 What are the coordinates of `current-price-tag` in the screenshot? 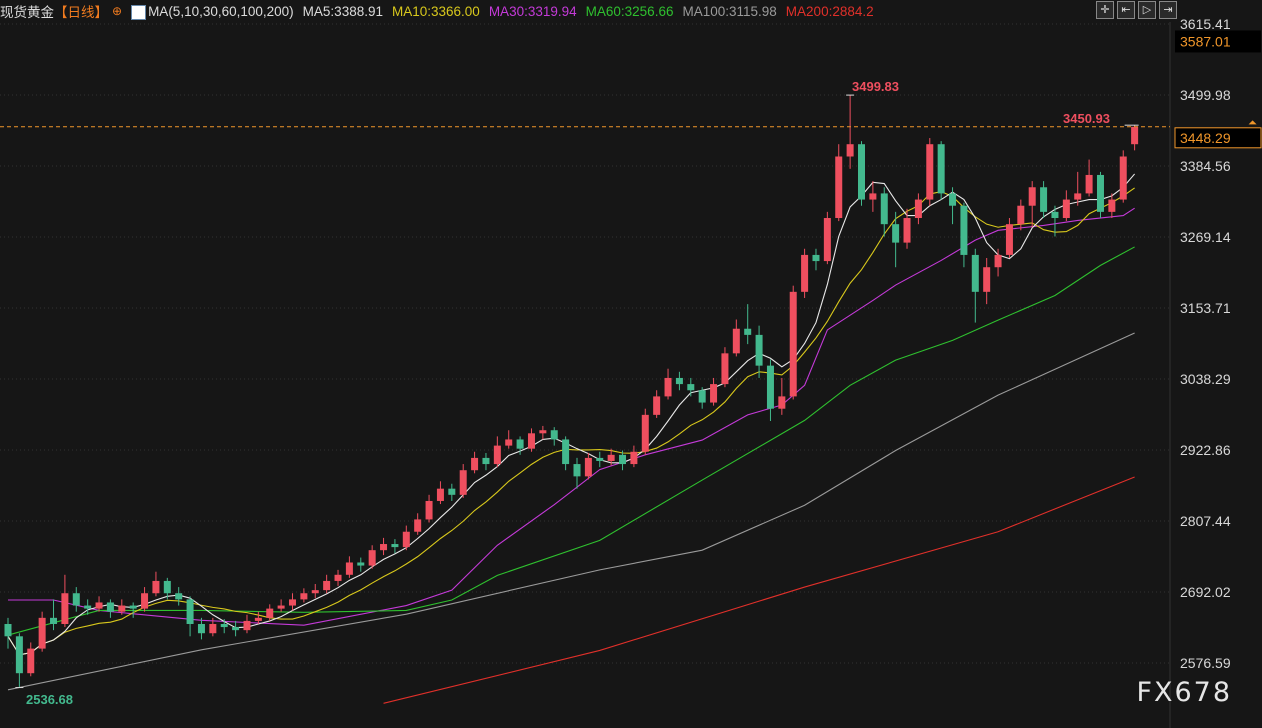 It's located at (1218, 138).